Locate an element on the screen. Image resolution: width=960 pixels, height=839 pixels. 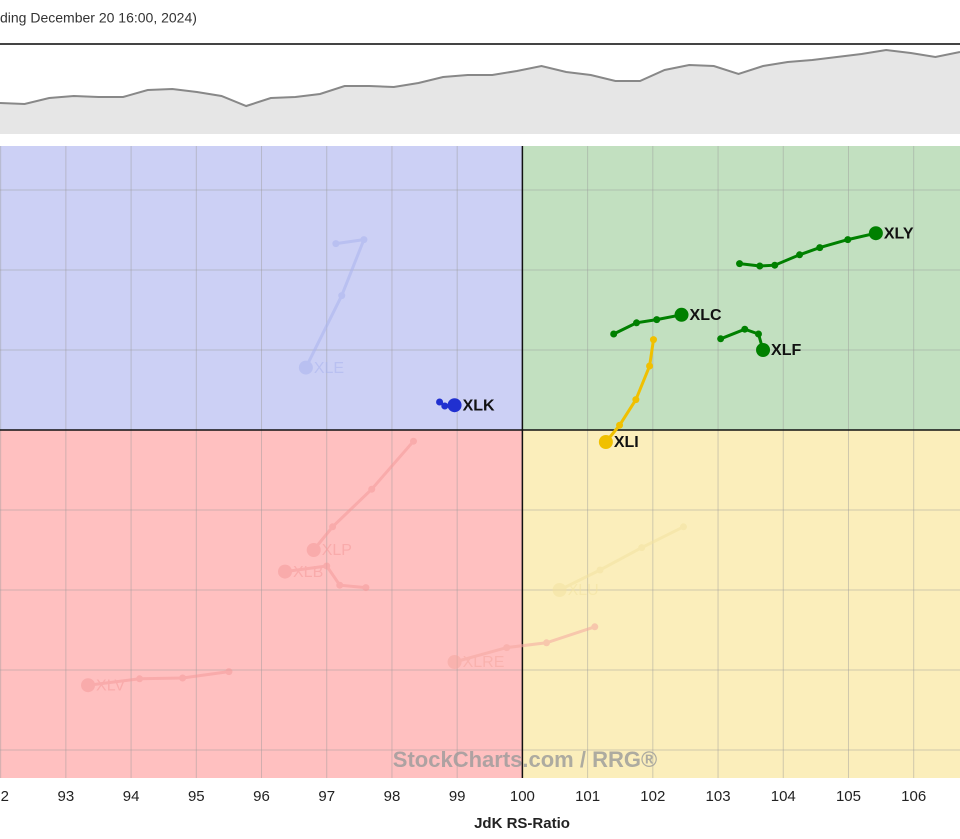
trail: XLI is located at coordinates (627, 393).